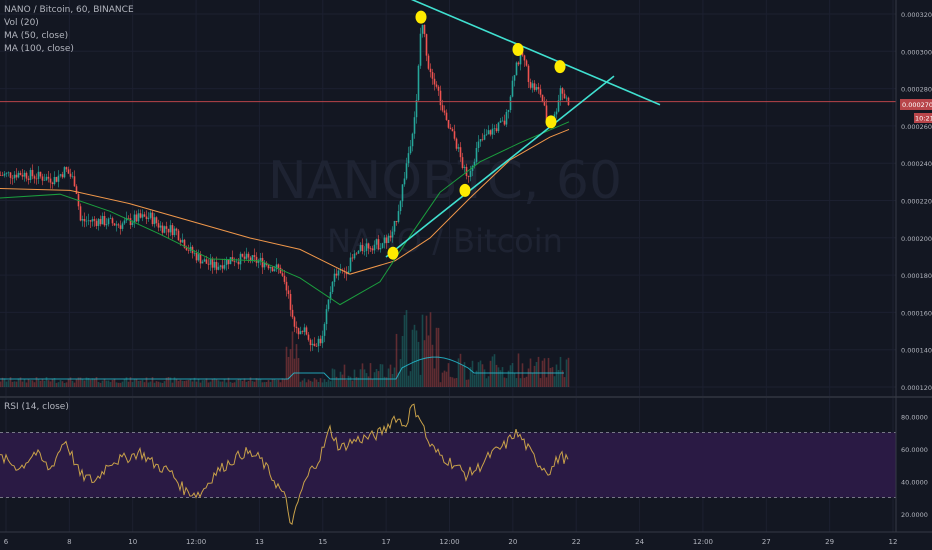 This screenshot has width=932, height=550. What do you see at coordinates (285, 348) in the screenshot?
I see `volume-bars` at bounding box center [285, 348].